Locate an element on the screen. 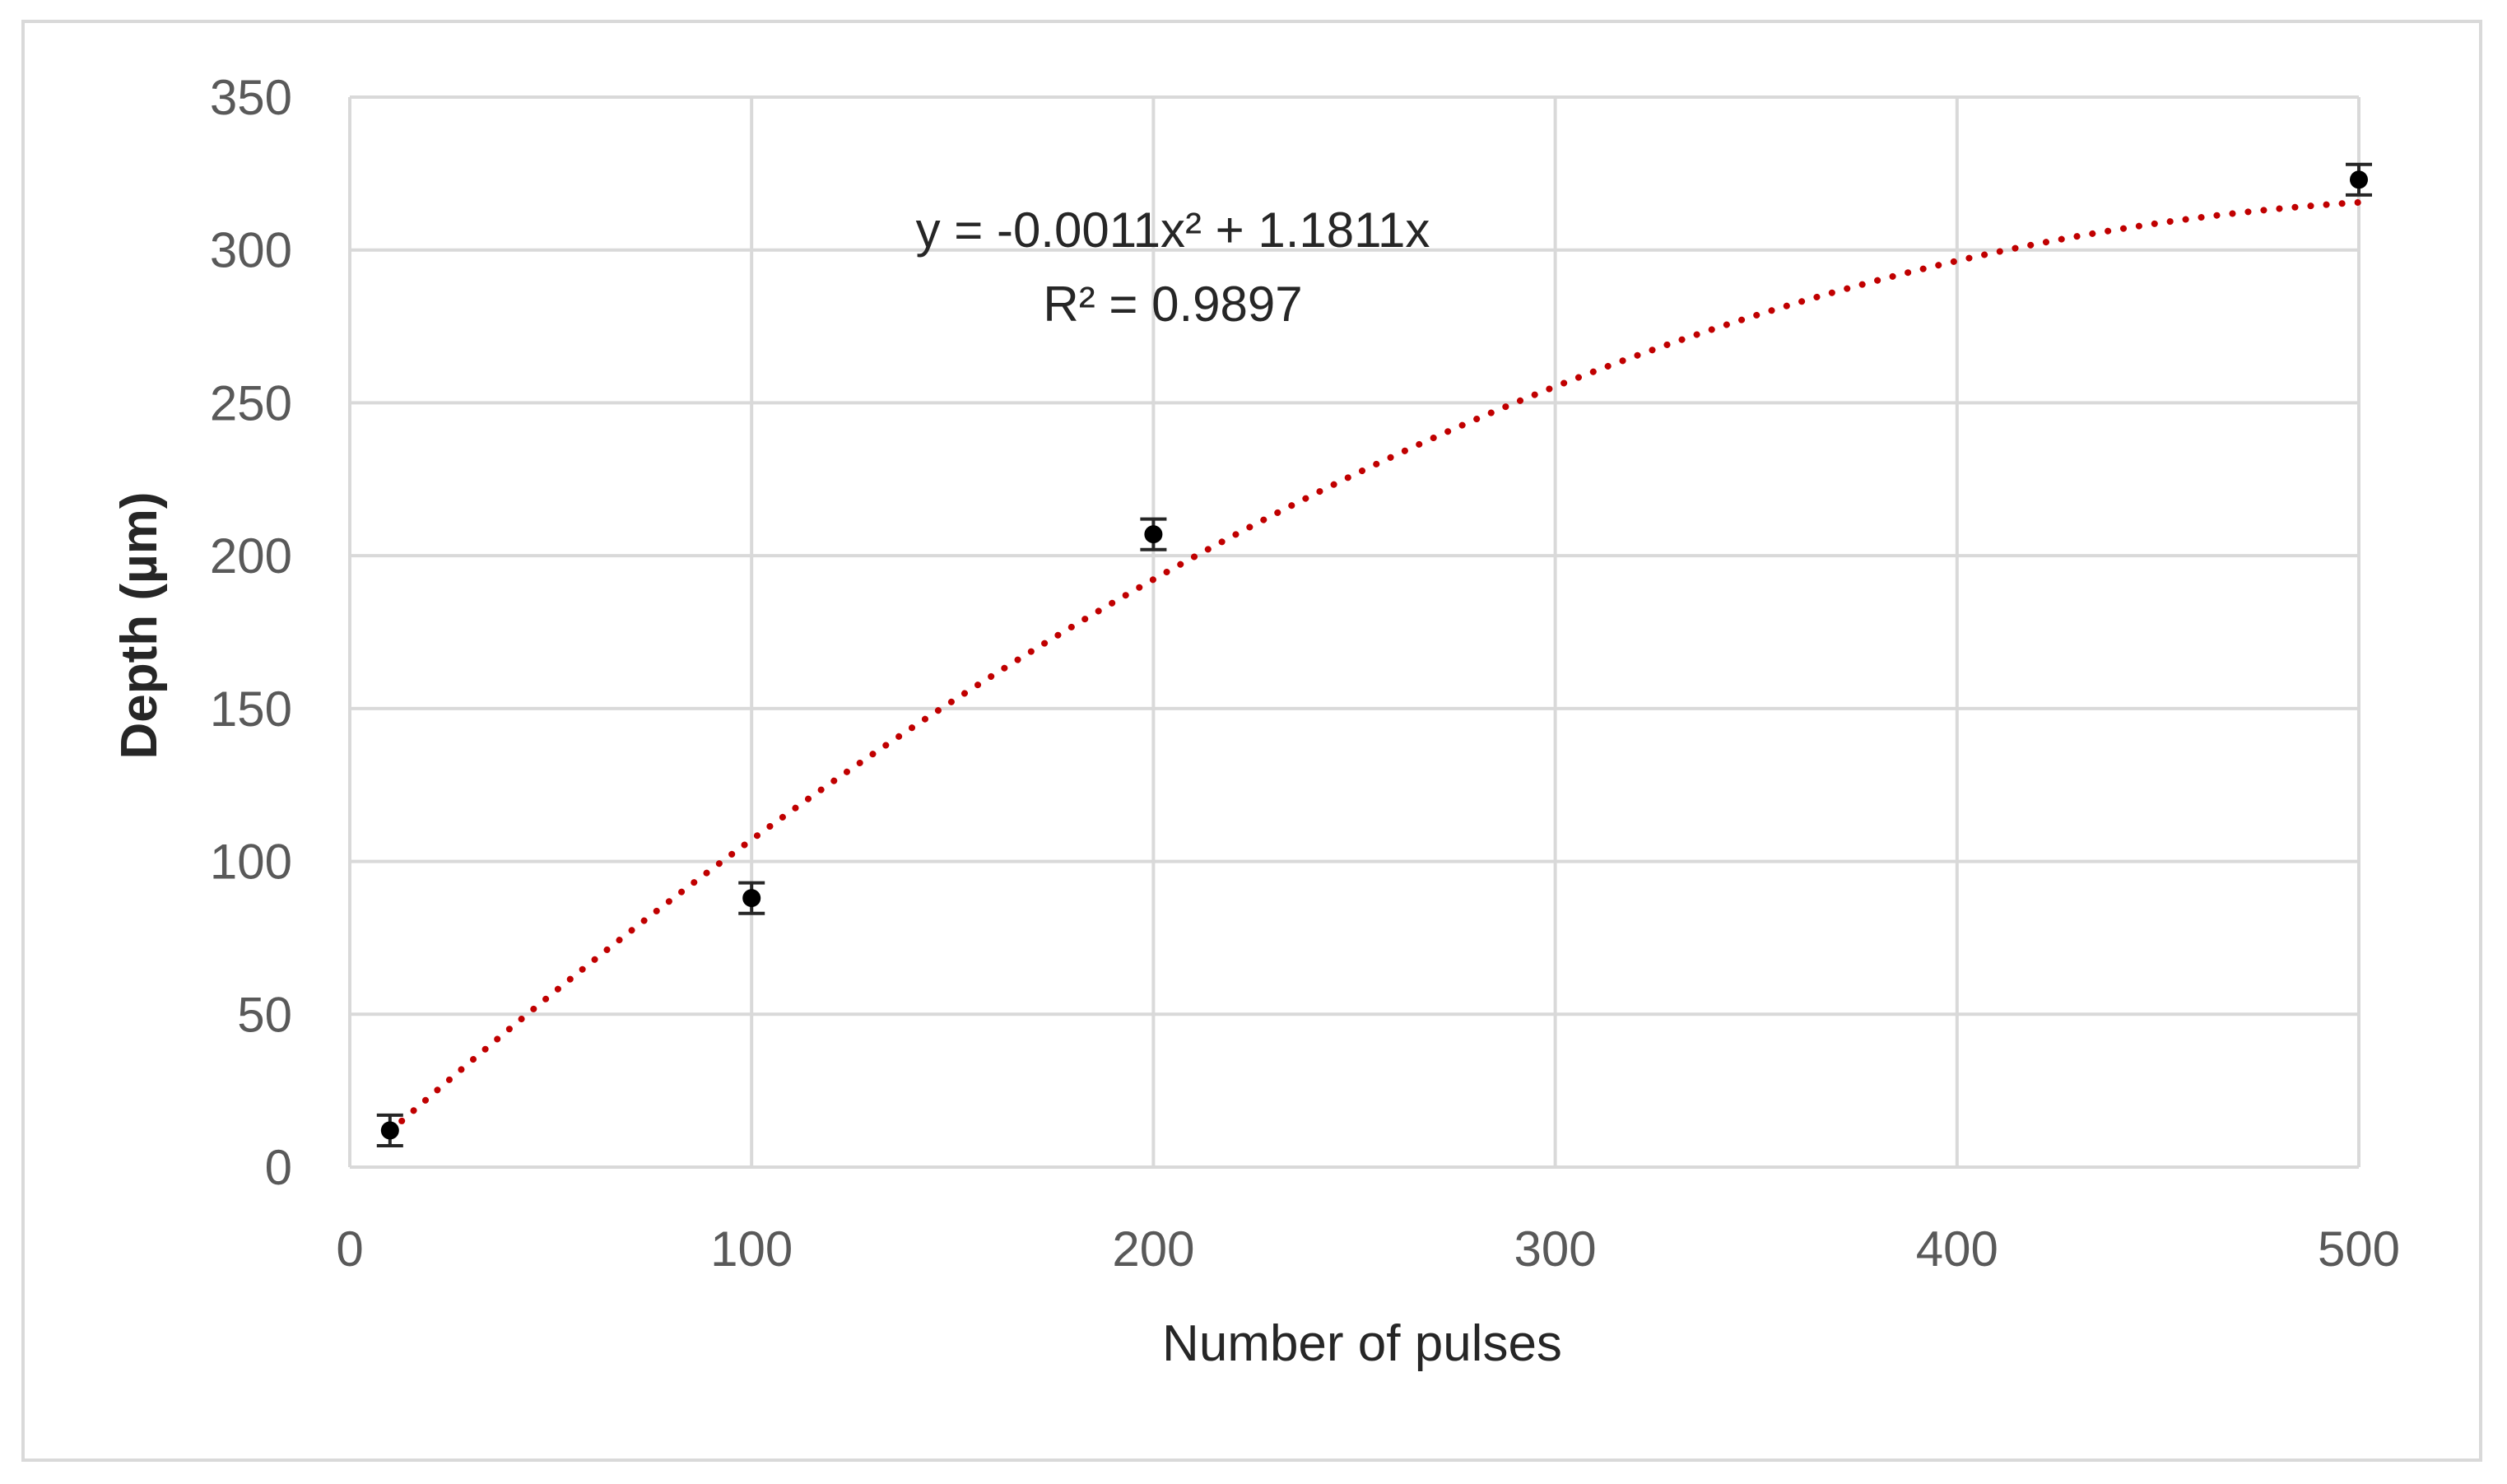 The height and width of the screenshot is (1484, 2507). x-tick-label: 500 is located at coordinates (2359, 1249).